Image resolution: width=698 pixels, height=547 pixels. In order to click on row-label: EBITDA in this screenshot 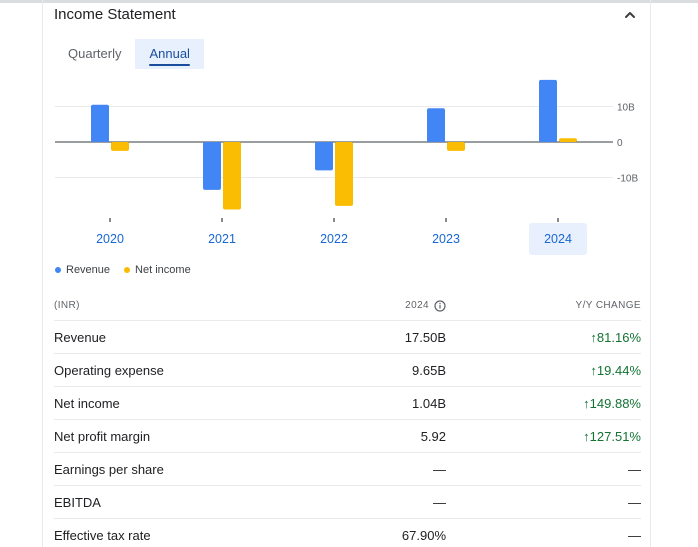, I will do `click(77, 502)`.